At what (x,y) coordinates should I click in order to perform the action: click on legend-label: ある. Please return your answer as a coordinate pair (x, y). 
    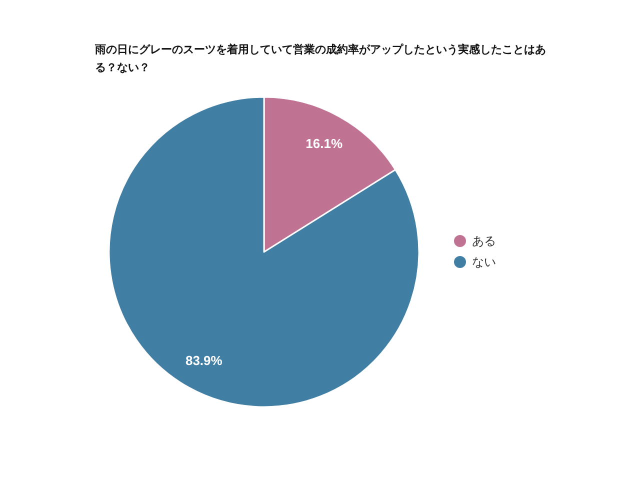
    Looking at the image, I should click on (484, 241).